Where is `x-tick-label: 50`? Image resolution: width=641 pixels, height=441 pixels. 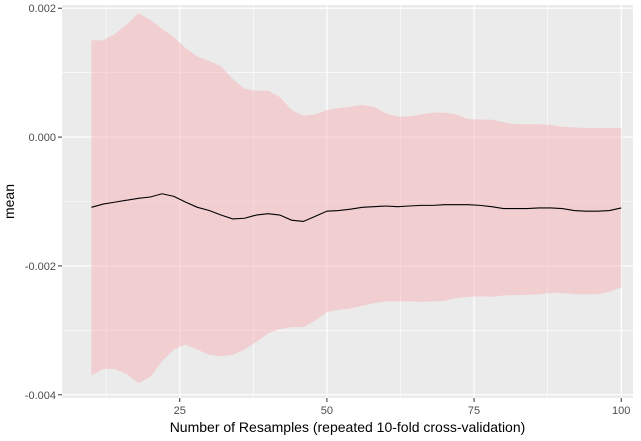
x-tick-label: 50 is located at coordinates (327, 411).